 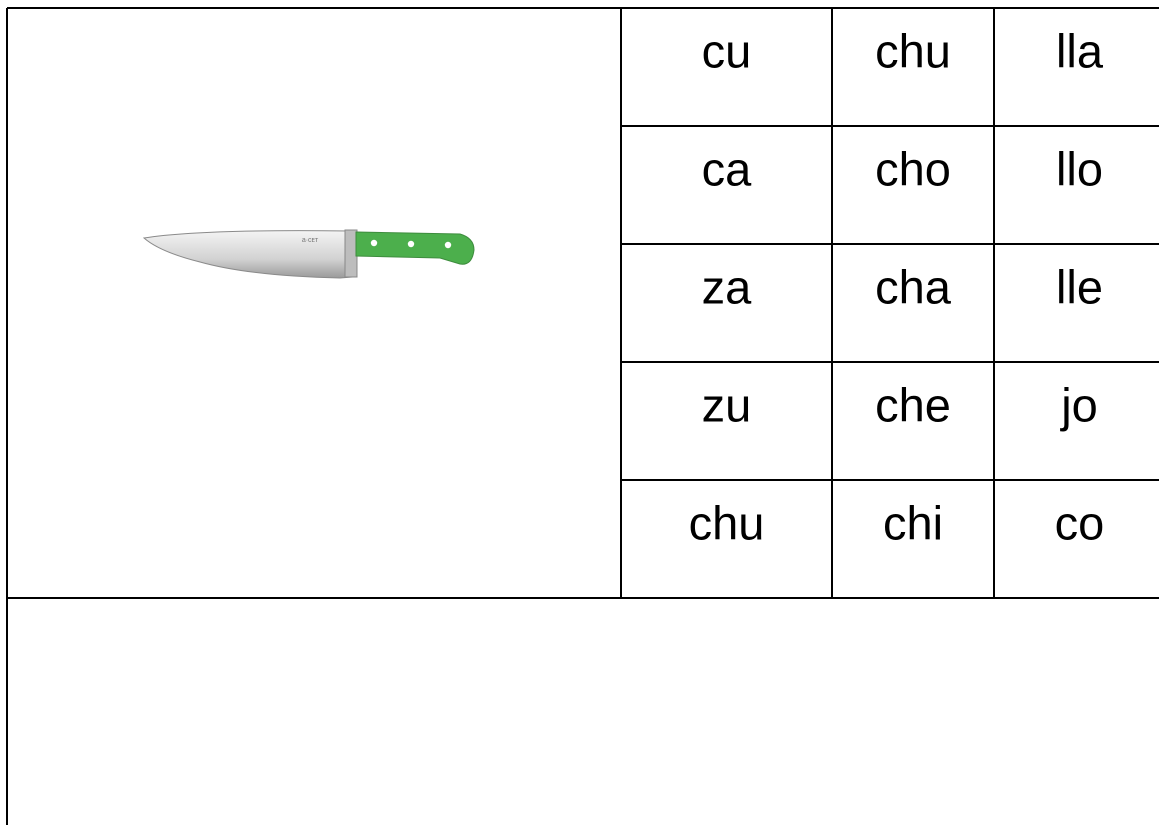 I want to click on syllable: che, so click(x=913, y=404).